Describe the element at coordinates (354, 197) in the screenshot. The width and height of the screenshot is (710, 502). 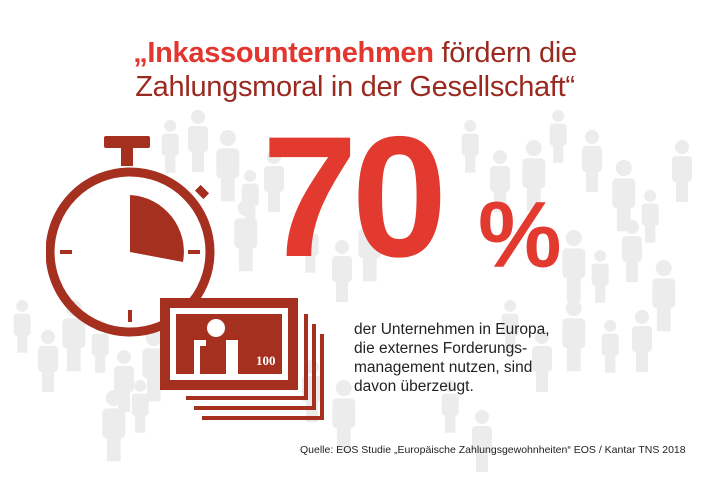
I see `stat-value: 70` at that location.